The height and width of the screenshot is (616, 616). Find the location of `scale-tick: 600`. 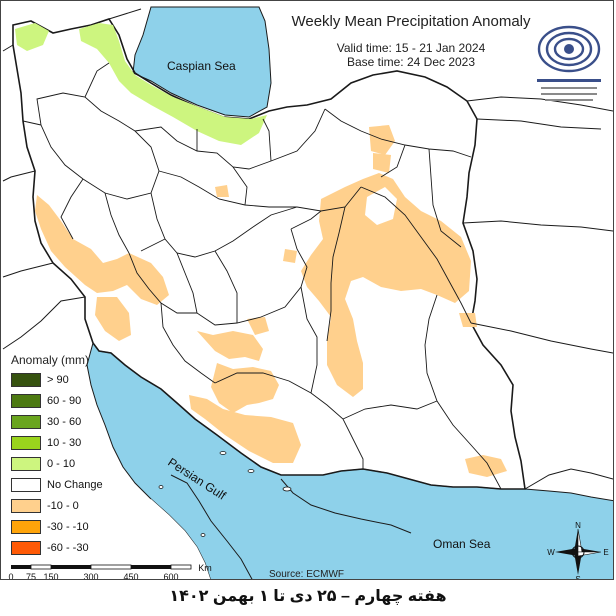

scale-tick: 600 is located at coordinates (170, 576).